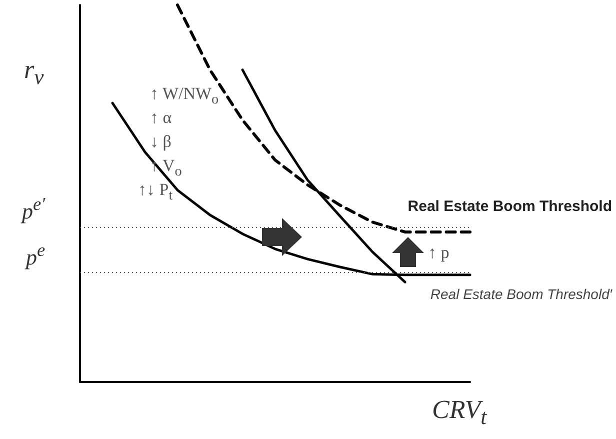 The width and height of the screenshot is (616, 439). Describe the element at coordinates (459, 412) in the screenshot. I see `x-axis-title: CRV$_{t}$` at that location.